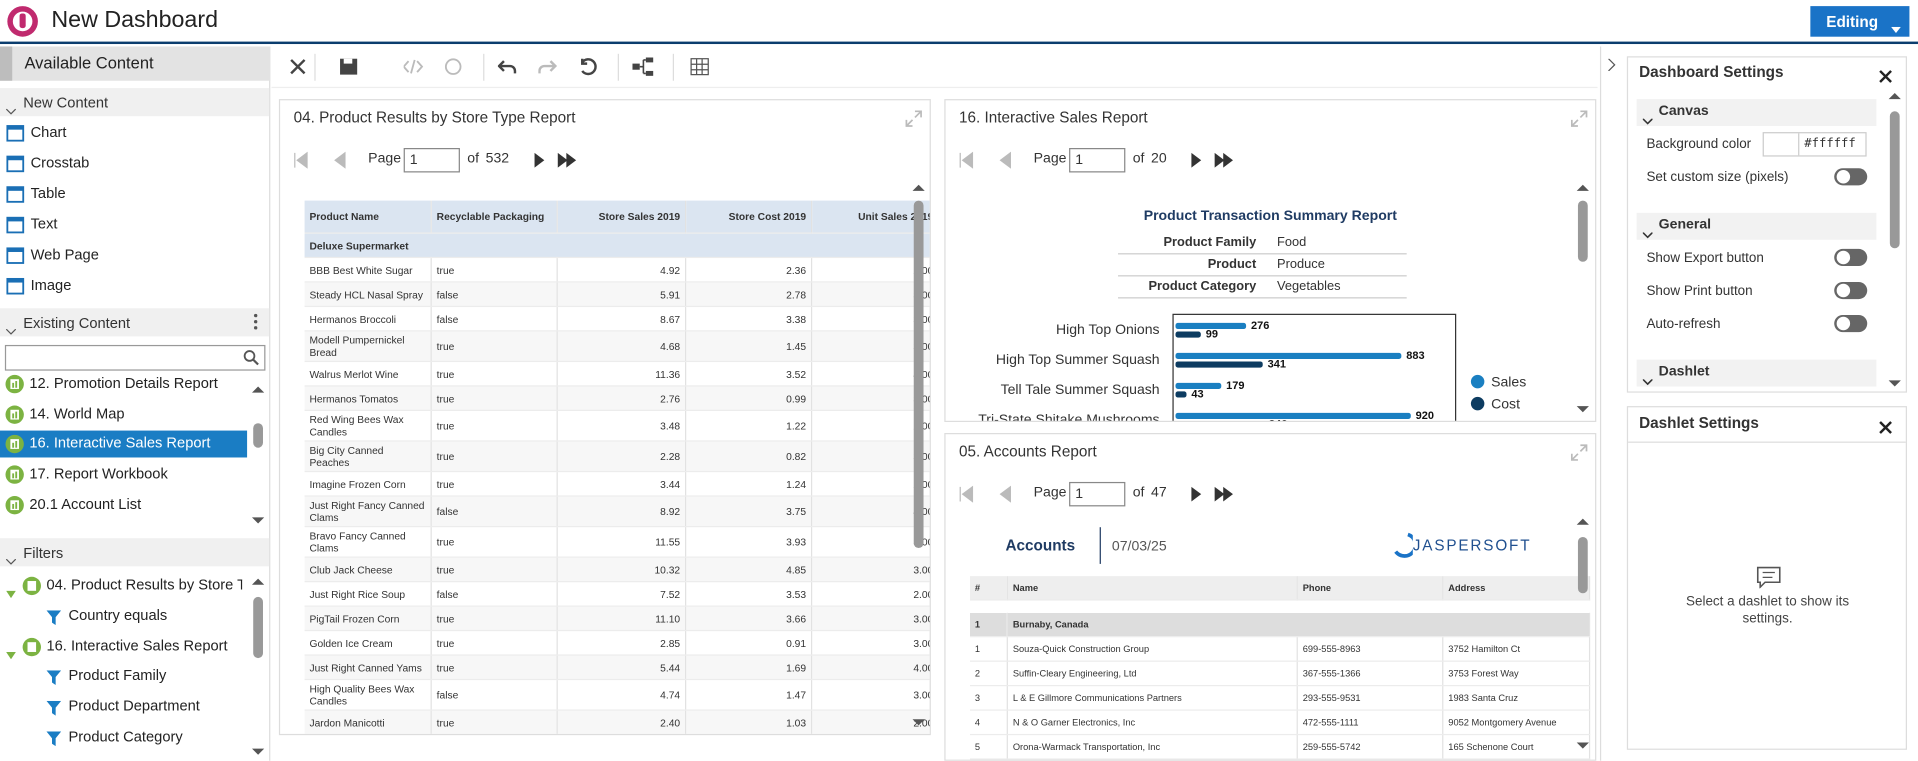  Describe the element at coordinates (1516, 723) in the screenshot. I see `table-cell: 9052 Montgomery Avenue` at that location.